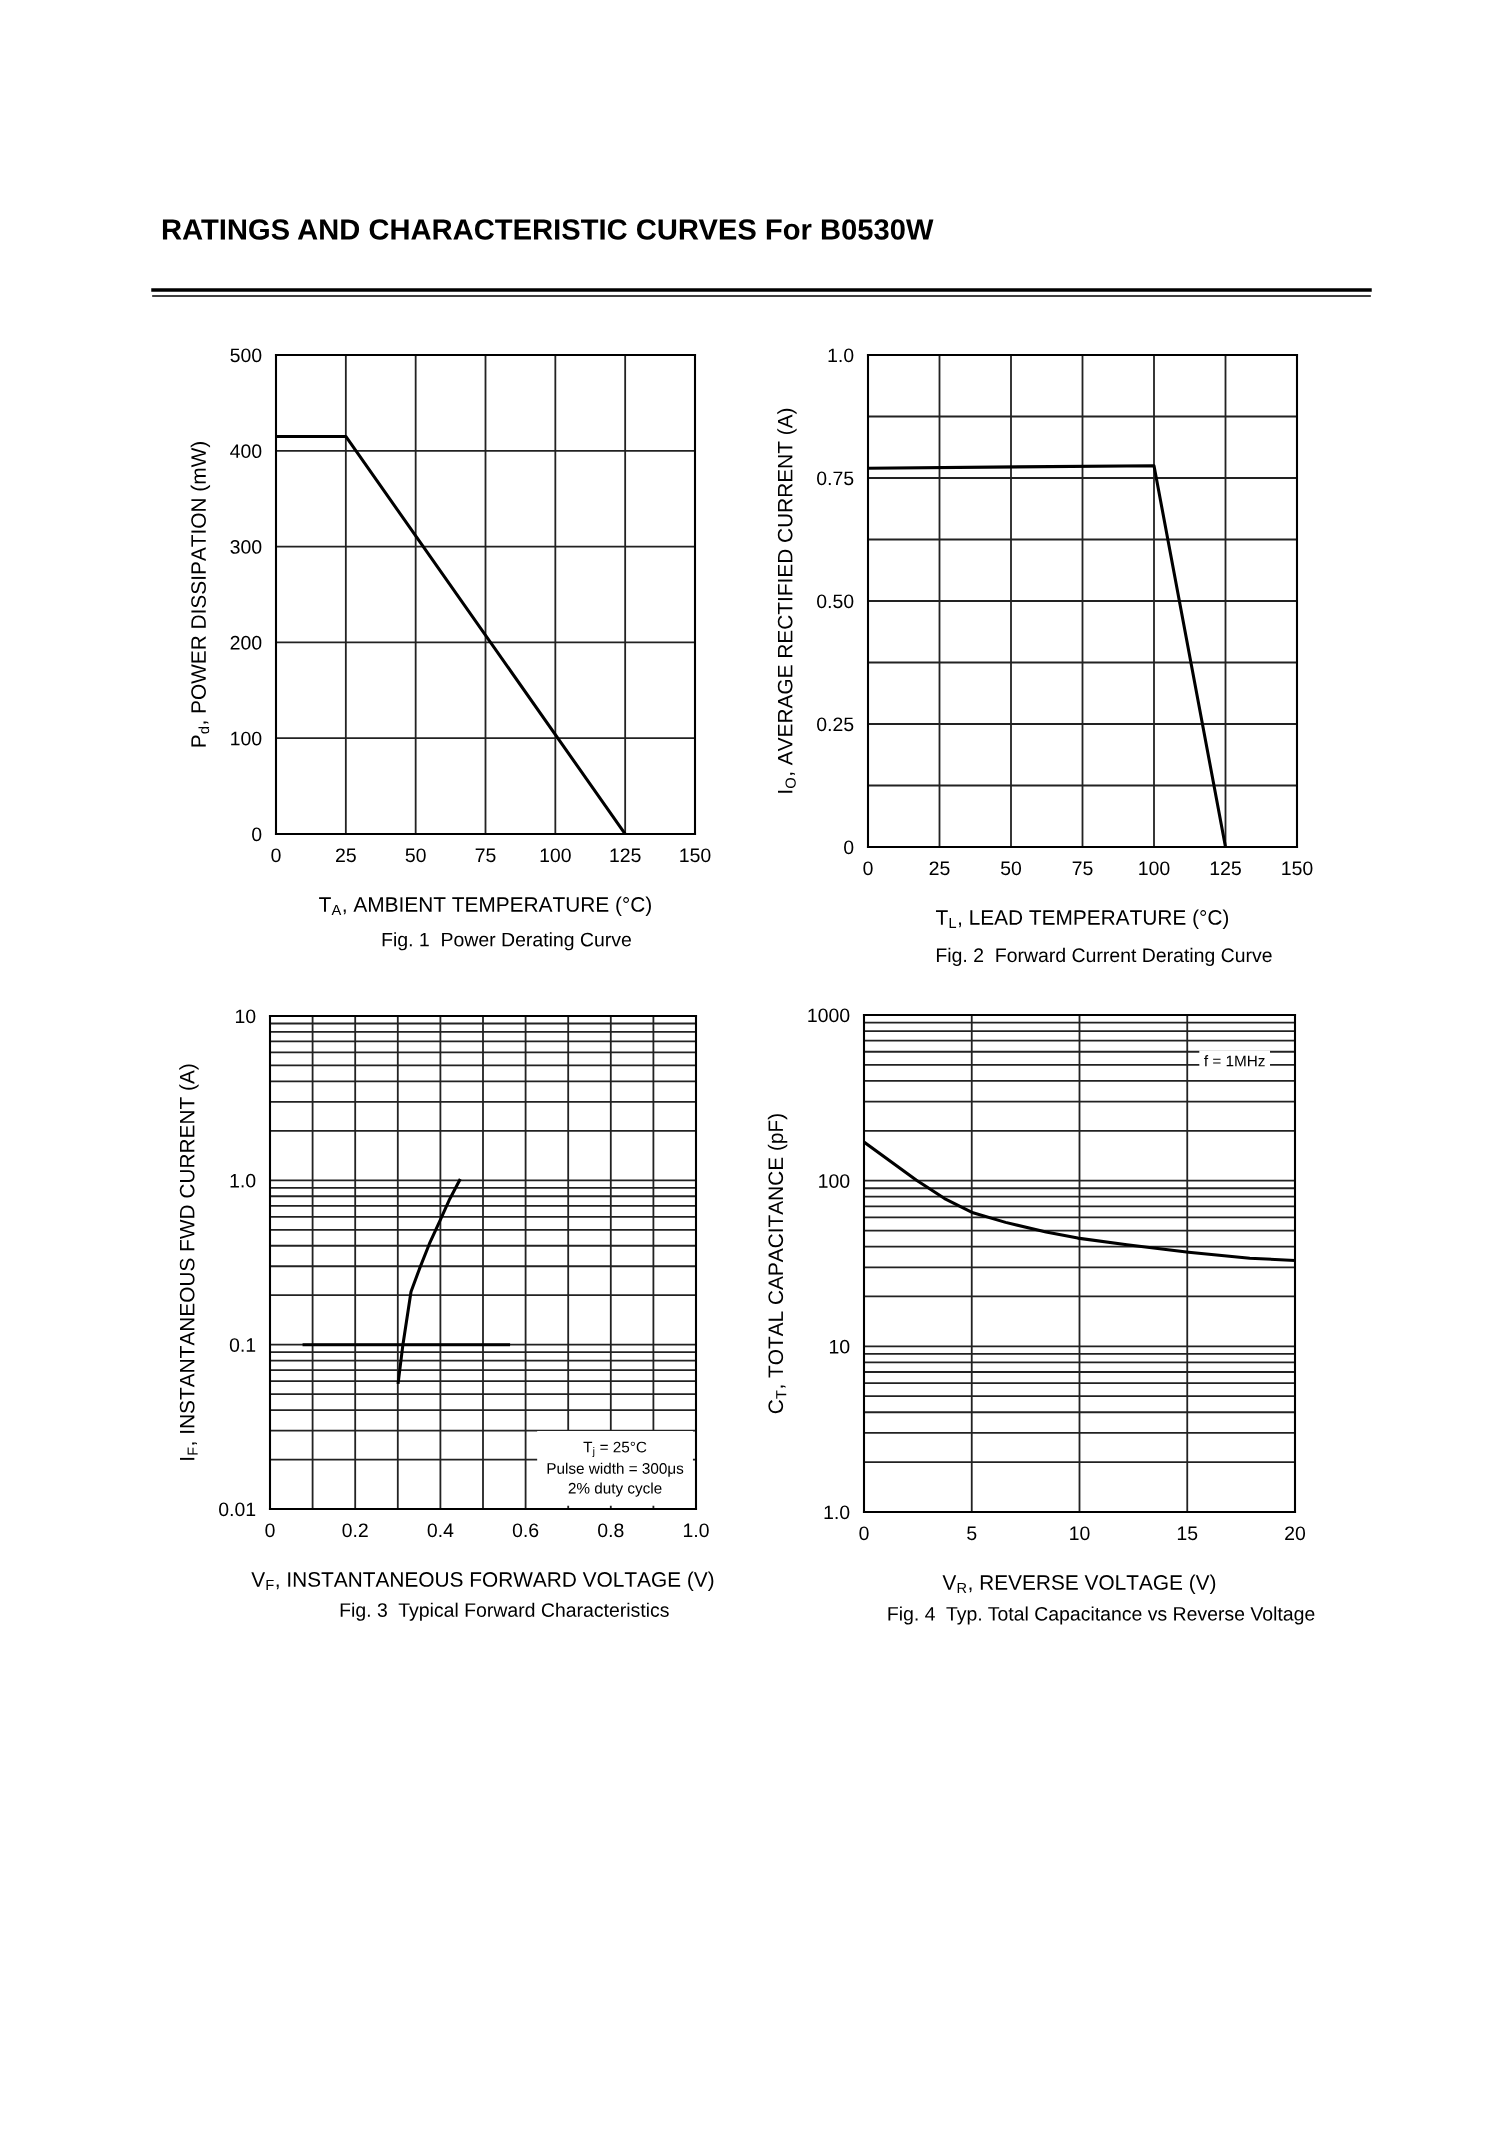  I want to click on x-axis-title: V$_{F}$, INSTANTANEOUS FORWARD VOLTAGE (V), so click(482, 1581).